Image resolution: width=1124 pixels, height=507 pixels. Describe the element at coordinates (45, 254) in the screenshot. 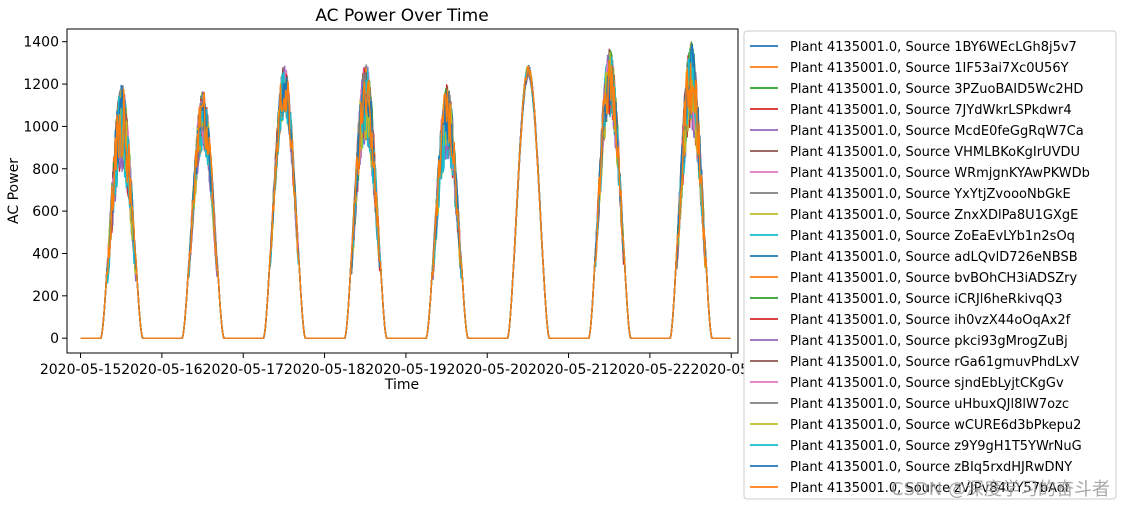

I see `y-tick-label: 400` at that location.